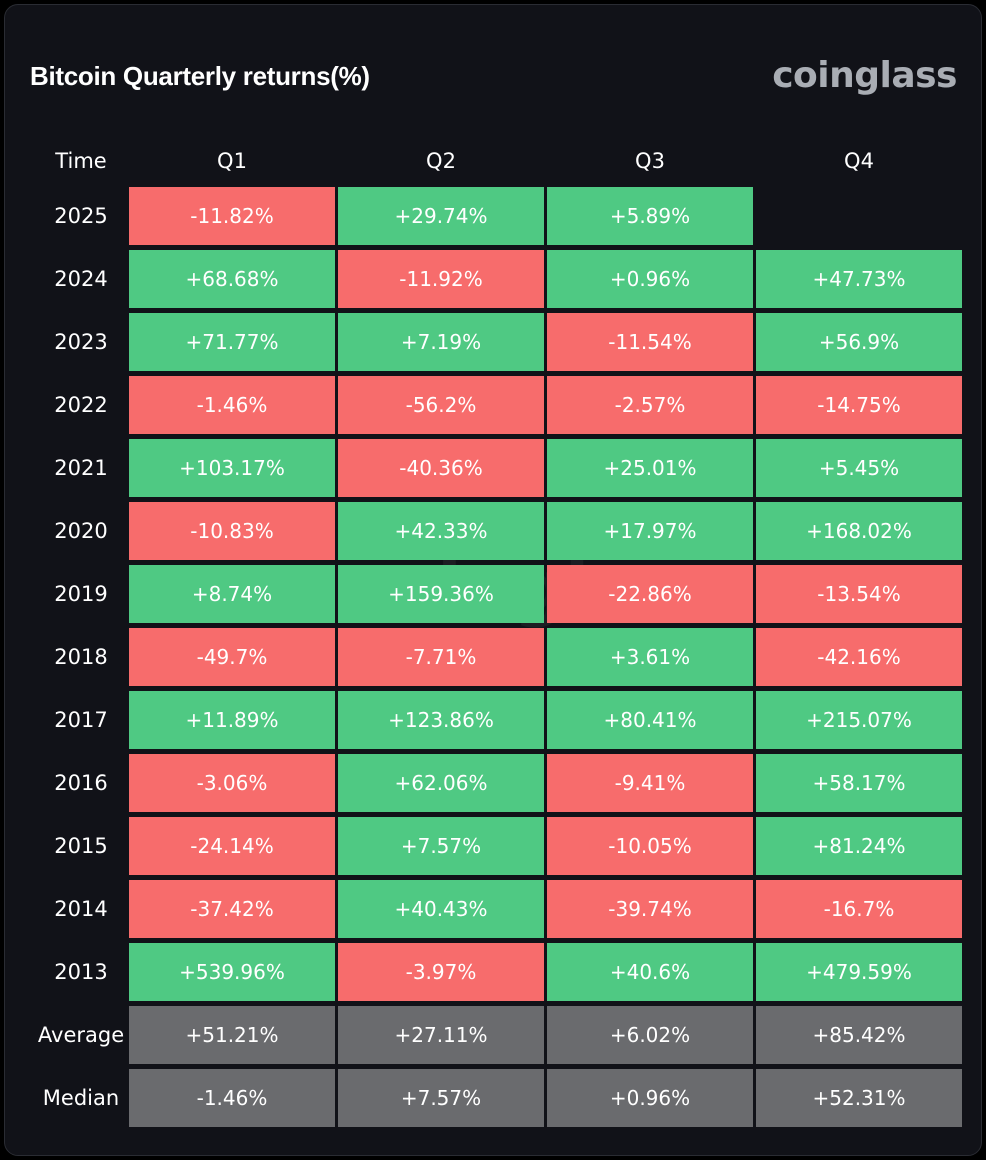 The width and height of the screenshot is (986, 1160). I want to click on return-cell: +123.86%, so click(441, 720).